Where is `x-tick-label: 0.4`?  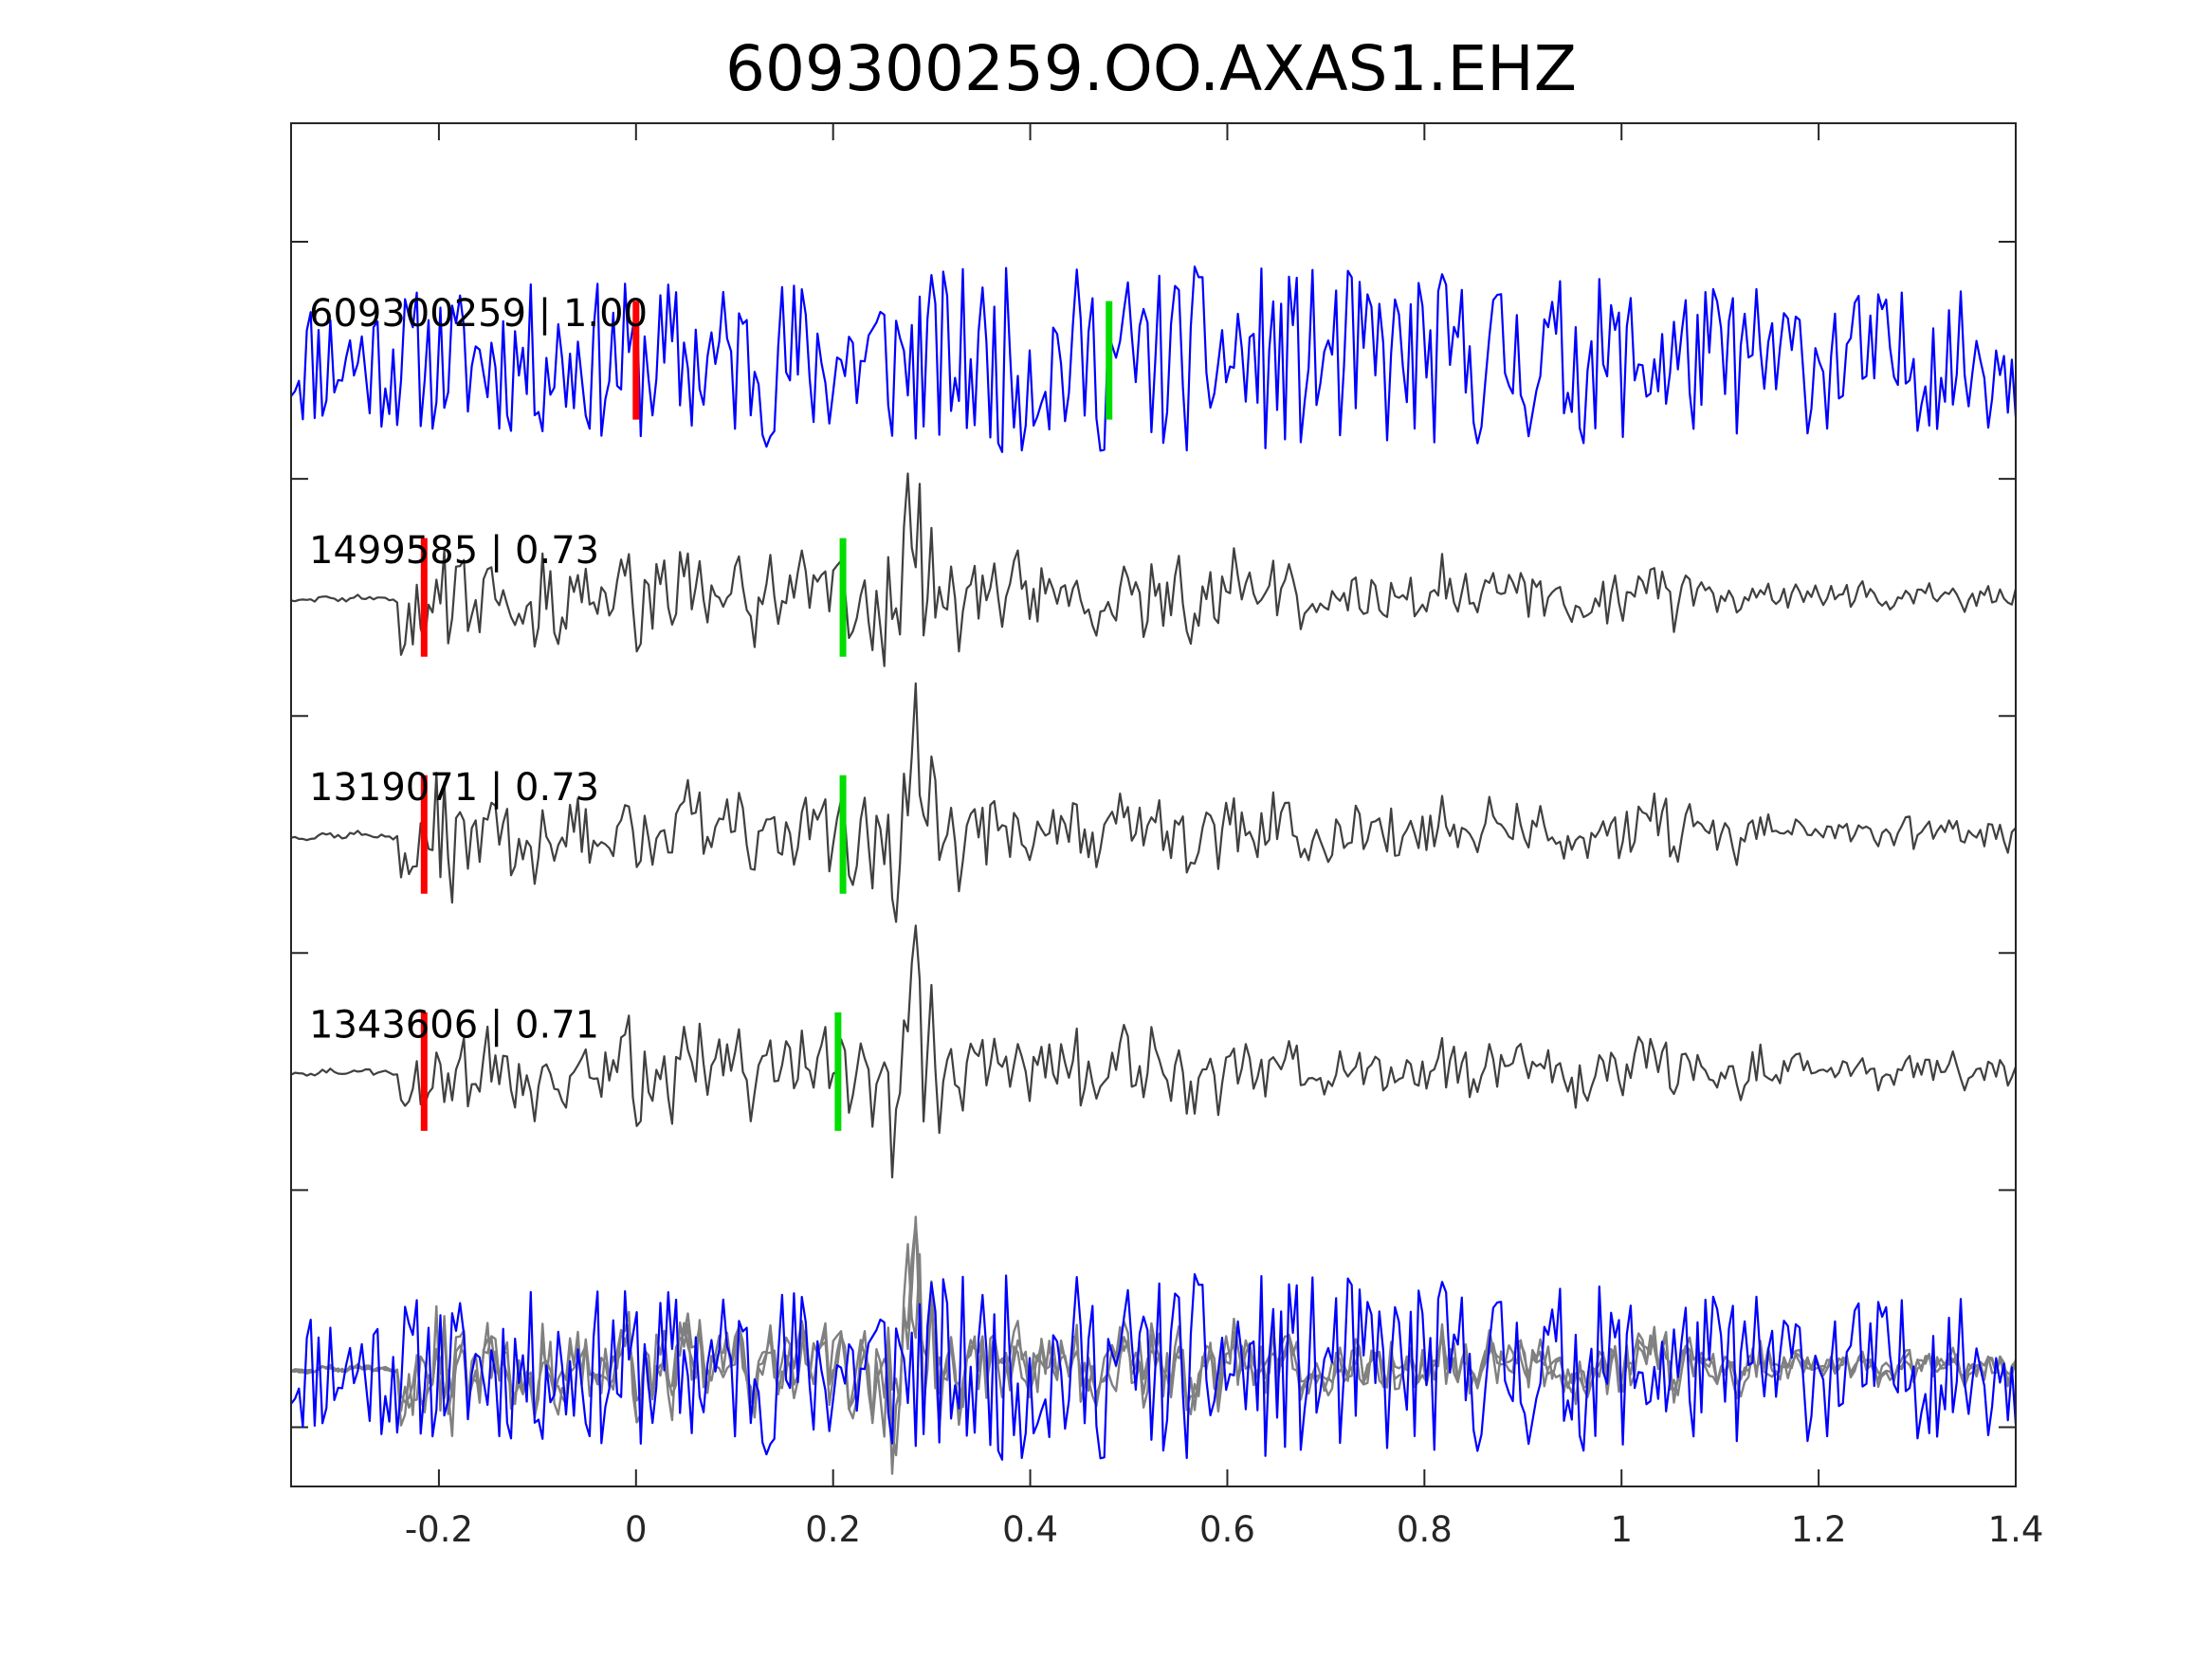
x-tick-label: 0.4 is located at coordinates (1030, 1529).